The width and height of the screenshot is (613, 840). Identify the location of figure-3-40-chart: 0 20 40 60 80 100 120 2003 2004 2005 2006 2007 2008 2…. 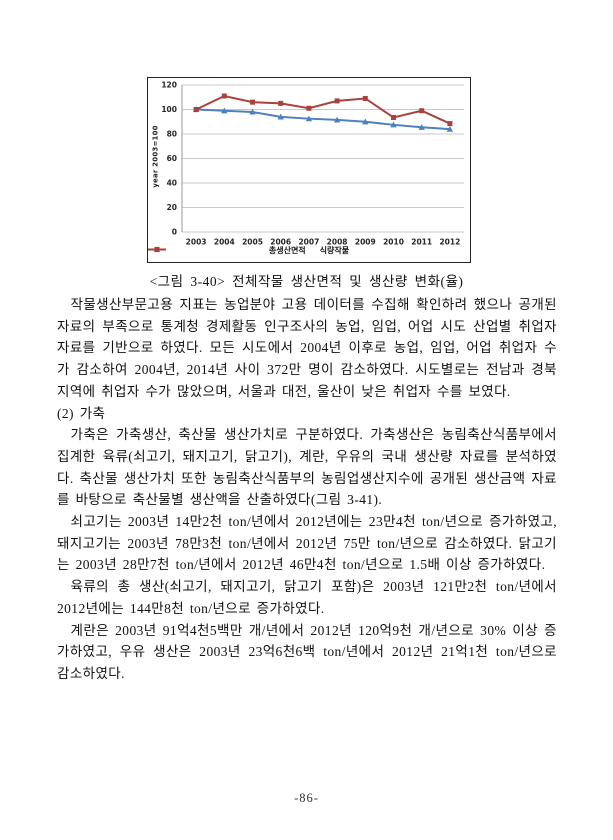
(309, 170).